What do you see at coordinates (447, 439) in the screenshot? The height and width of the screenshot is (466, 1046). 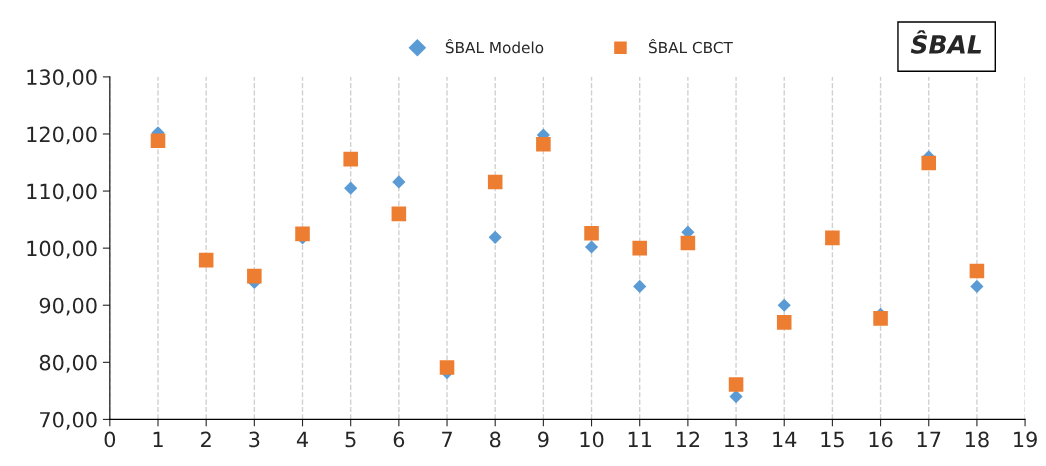 I see `x-tick-label: 7` at bounding box center [447, 439].